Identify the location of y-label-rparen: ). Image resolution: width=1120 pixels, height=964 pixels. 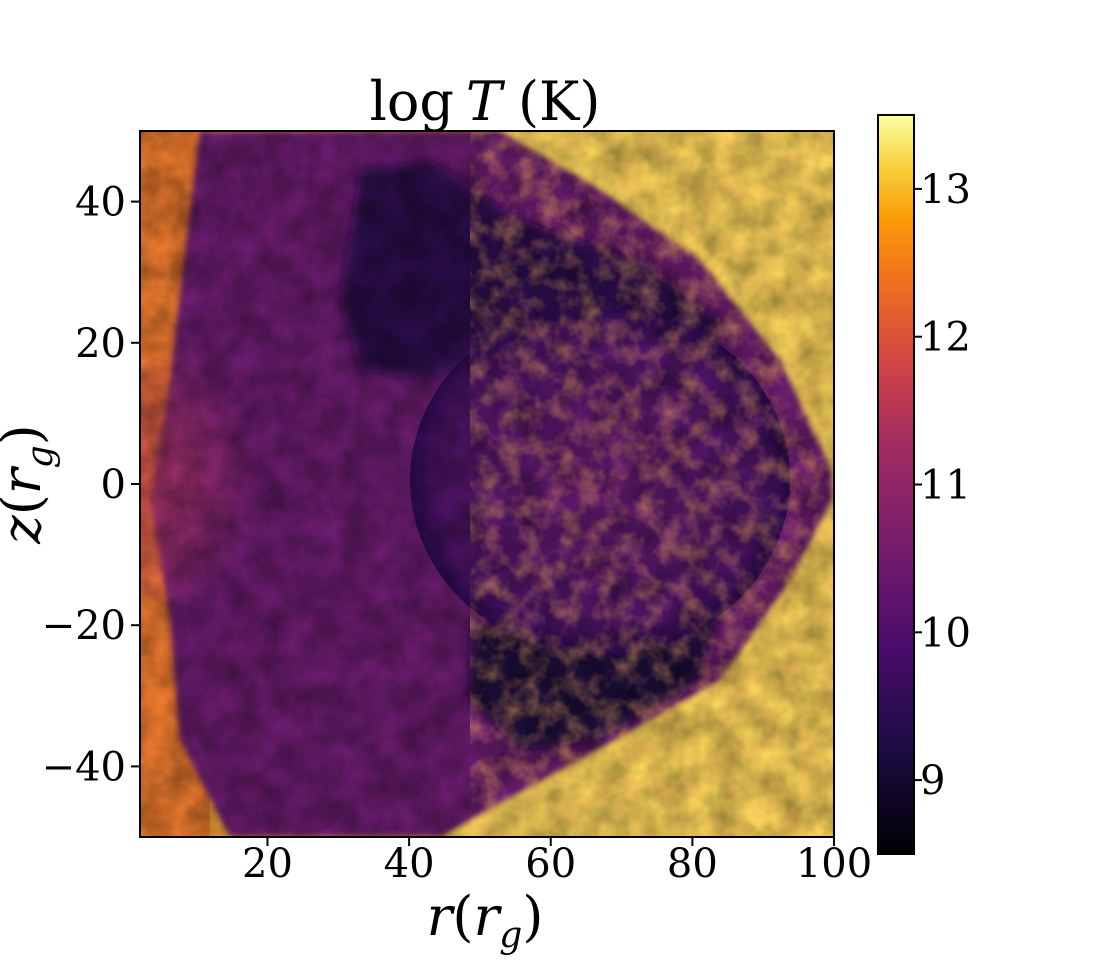
(26, 434).